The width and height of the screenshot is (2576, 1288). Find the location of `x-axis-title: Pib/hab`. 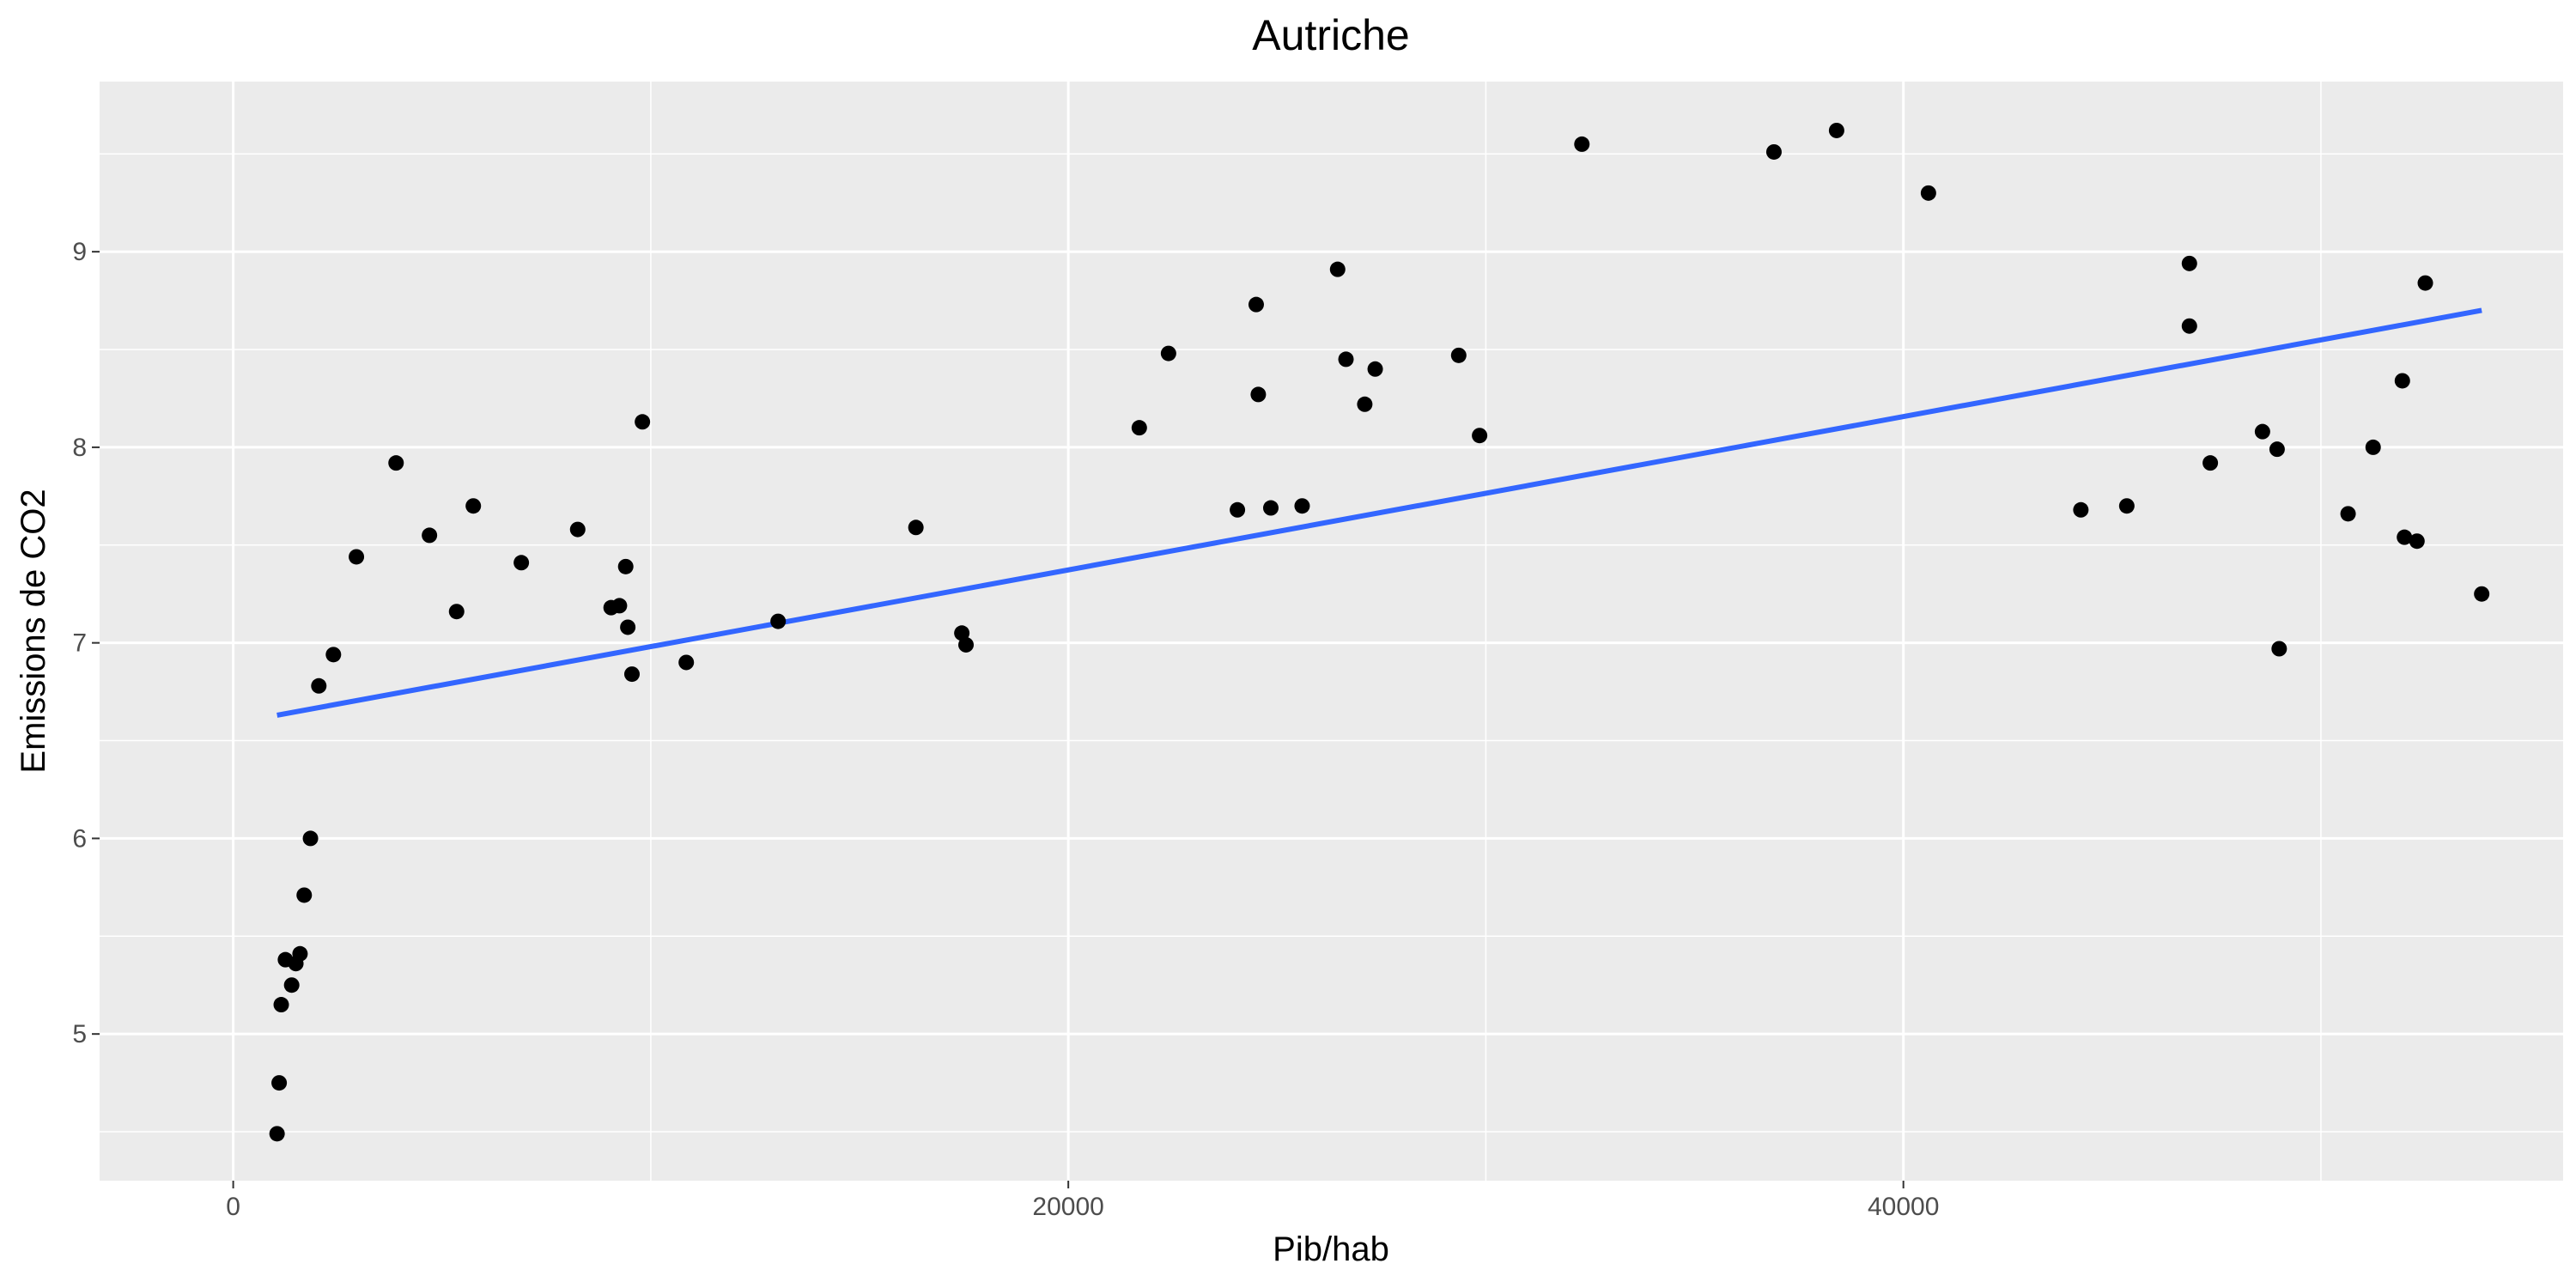

x-axis-title: Pib/hab is located at coordinates (1331, 1249).